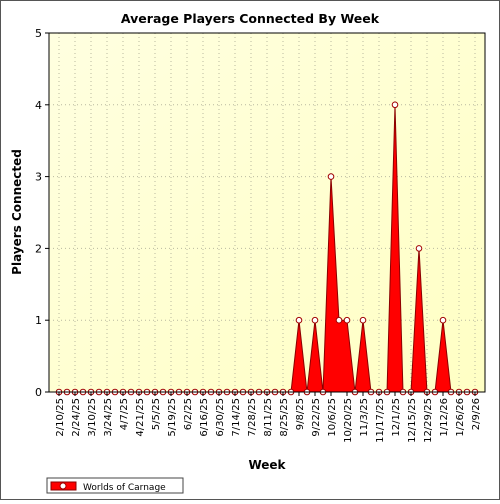 The image size is (500, 504). Describe the element at coordinates (220, 417) in the screenshot. I see `x-tick-label: 6/30/25` at that location.